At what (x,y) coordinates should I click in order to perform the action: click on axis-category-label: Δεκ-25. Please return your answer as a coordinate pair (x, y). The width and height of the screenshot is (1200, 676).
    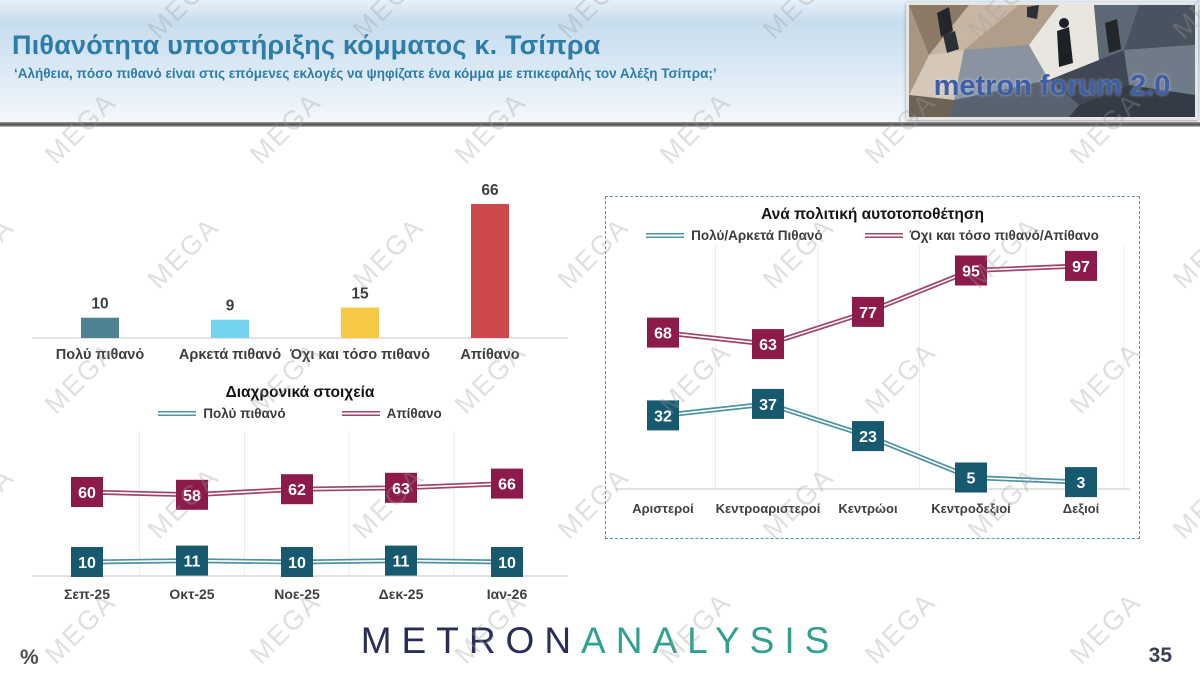
    Looking at the image, I should click on (401, 594).